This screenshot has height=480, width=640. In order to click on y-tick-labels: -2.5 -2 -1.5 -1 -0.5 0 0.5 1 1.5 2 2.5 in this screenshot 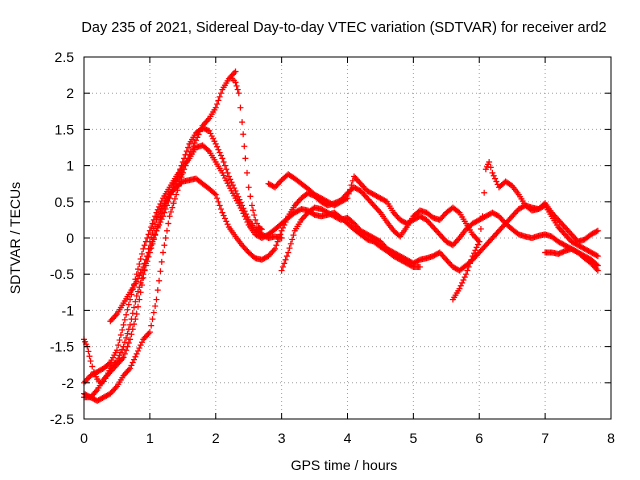, I will do `click(62, 238)`.